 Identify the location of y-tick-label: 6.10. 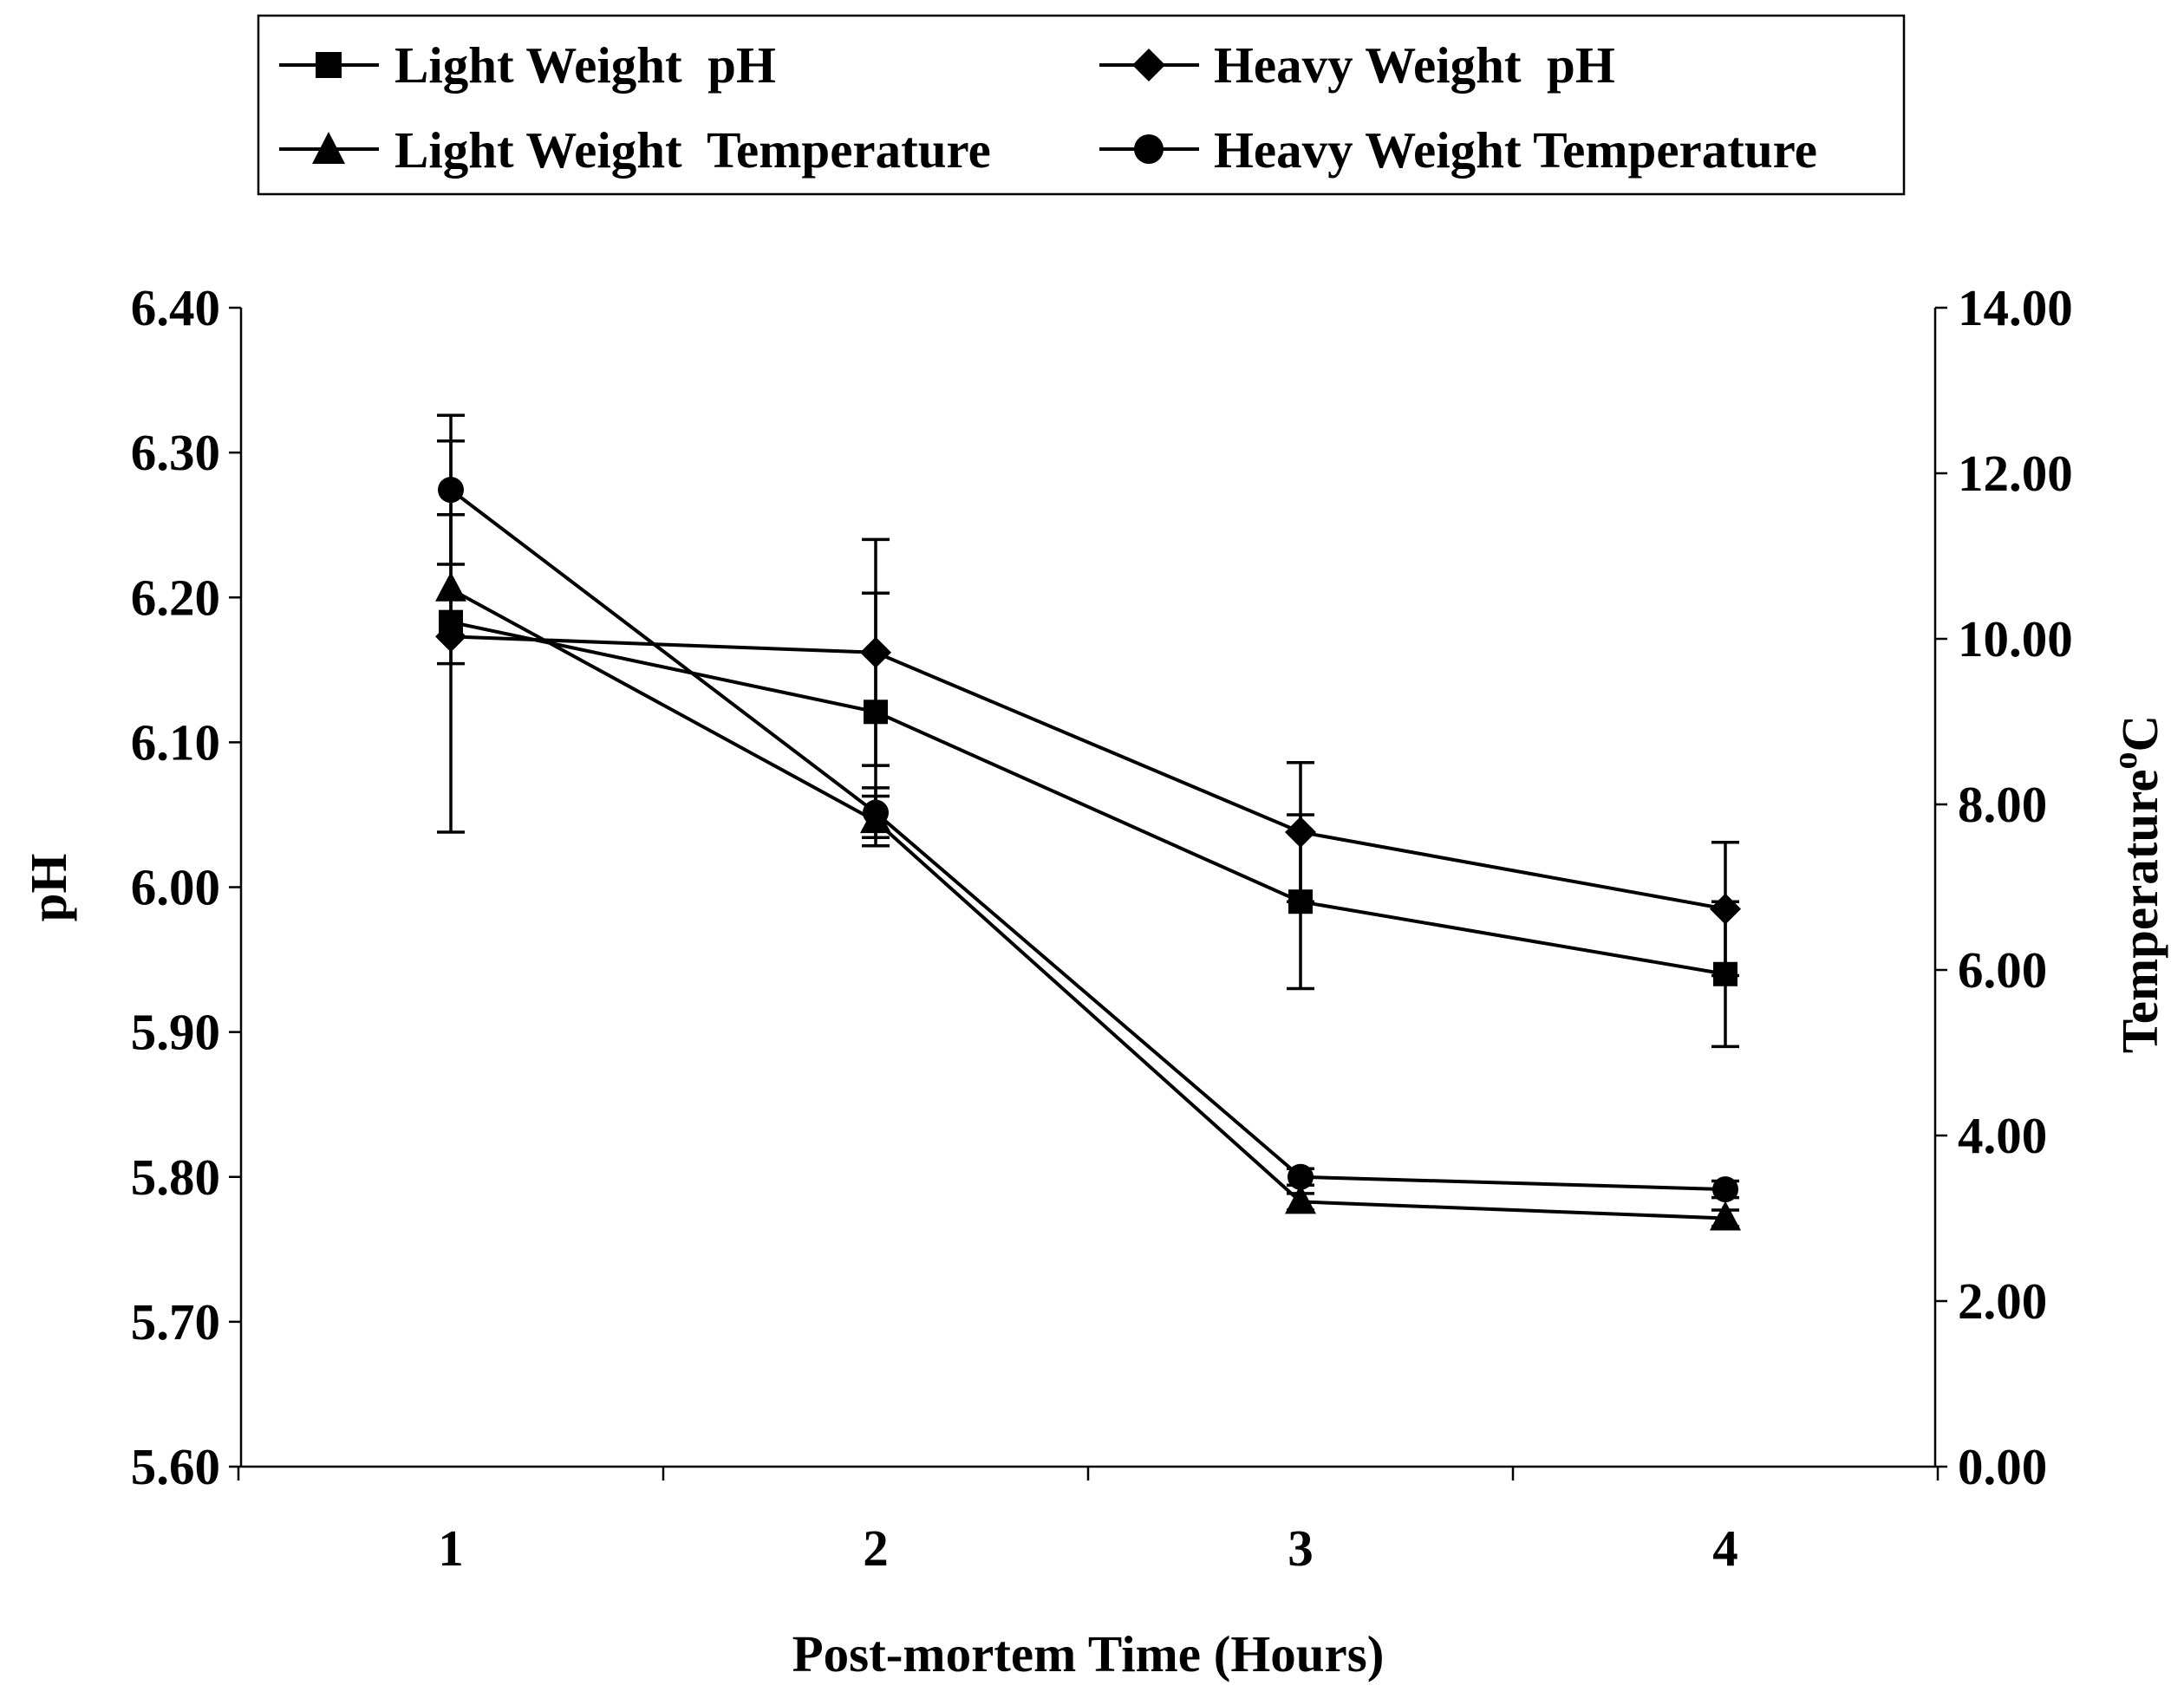
(175, 742).